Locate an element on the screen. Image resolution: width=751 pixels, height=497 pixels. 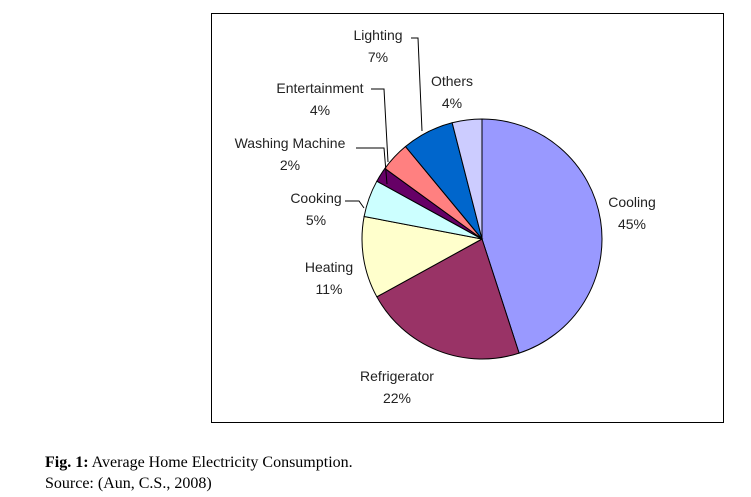
slice-label-others: Others 4% is located at coordinates (452, 92).